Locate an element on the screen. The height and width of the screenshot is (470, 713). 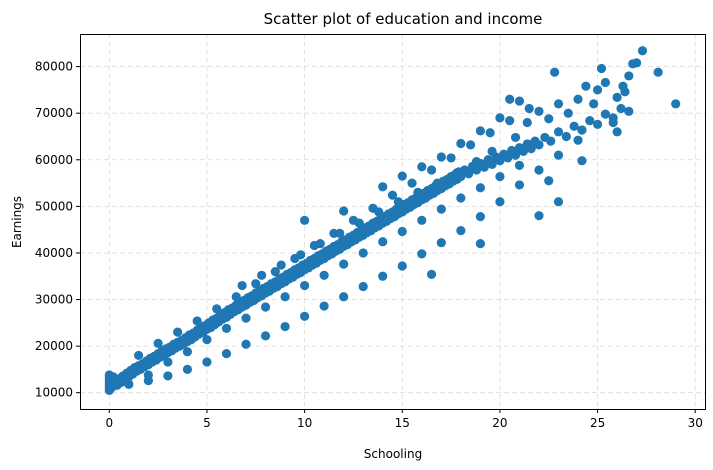
x-tick-label: 10 is located at coordinates (304, 423).